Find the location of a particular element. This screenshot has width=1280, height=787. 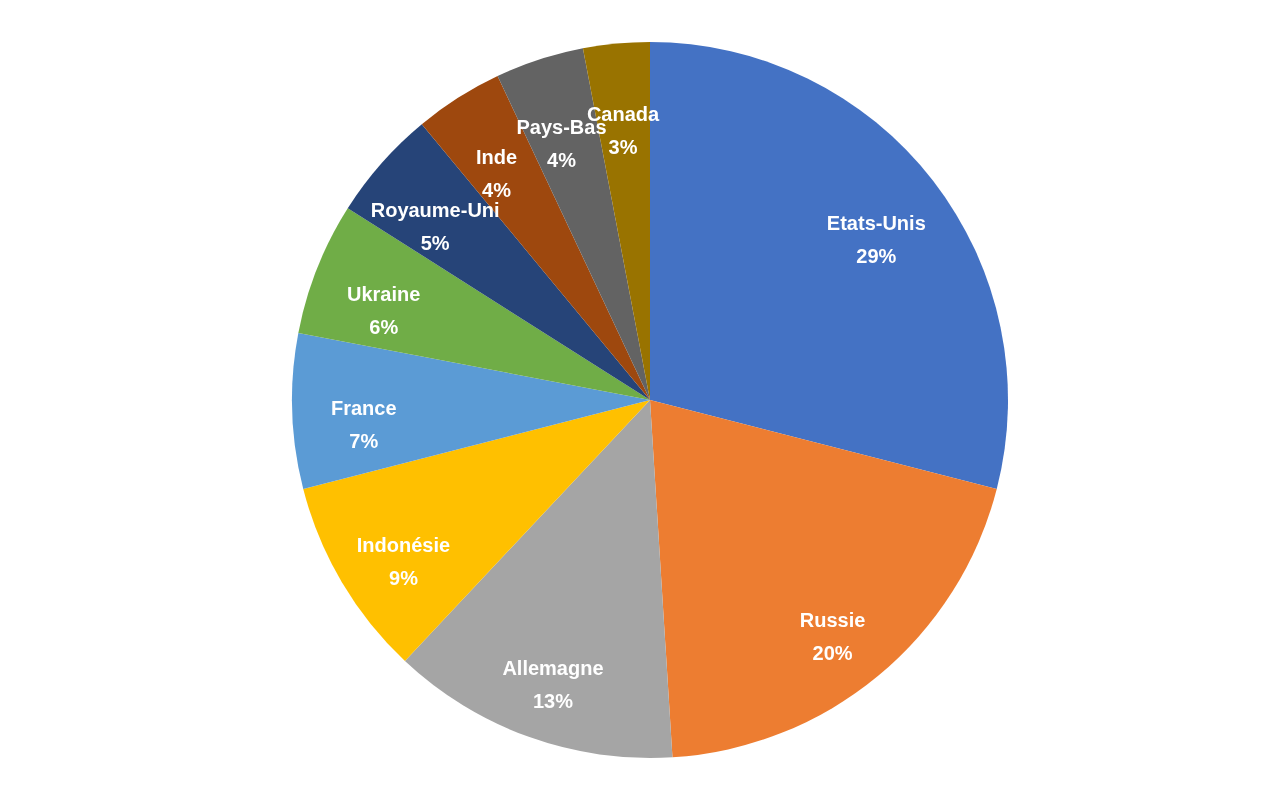

data-label: 3% is located at coordinates (623, 146).